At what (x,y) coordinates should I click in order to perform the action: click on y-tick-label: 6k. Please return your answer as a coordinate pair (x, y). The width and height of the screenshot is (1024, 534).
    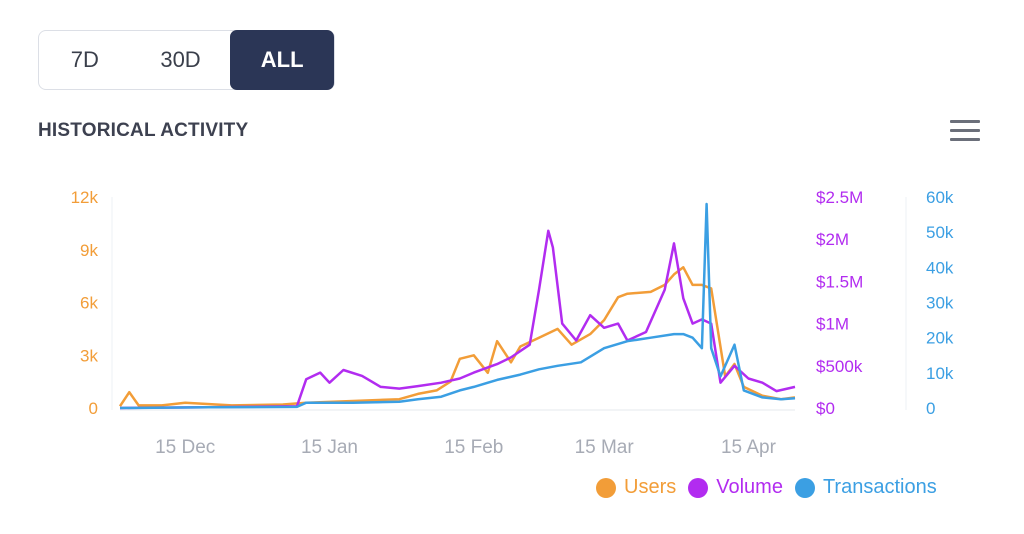
    Looking at the image, I should click on (89, 303).